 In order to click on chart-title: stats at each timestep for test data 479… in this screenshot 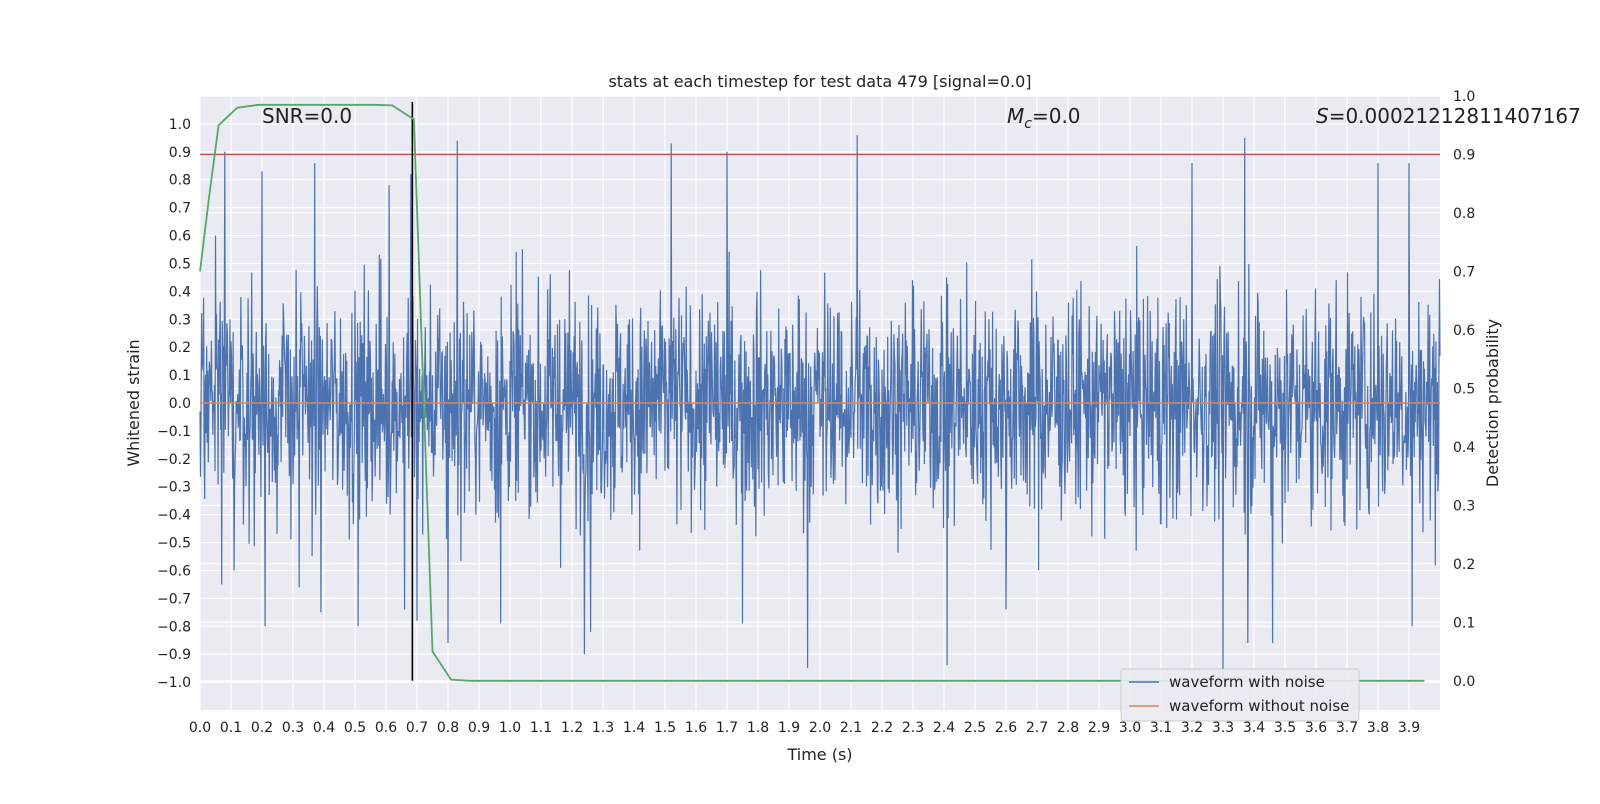, I will do `click(819, 81)`.